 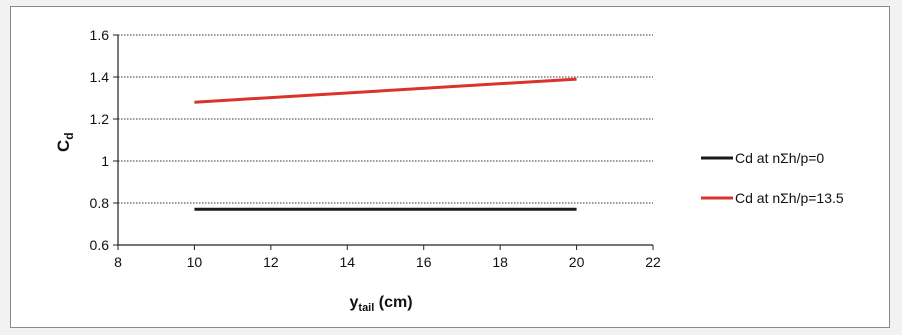 What do you see at coordinates (118, 262) in the screenshot?
I see `x-tick-label: 8` at bounding box center [118, 262].